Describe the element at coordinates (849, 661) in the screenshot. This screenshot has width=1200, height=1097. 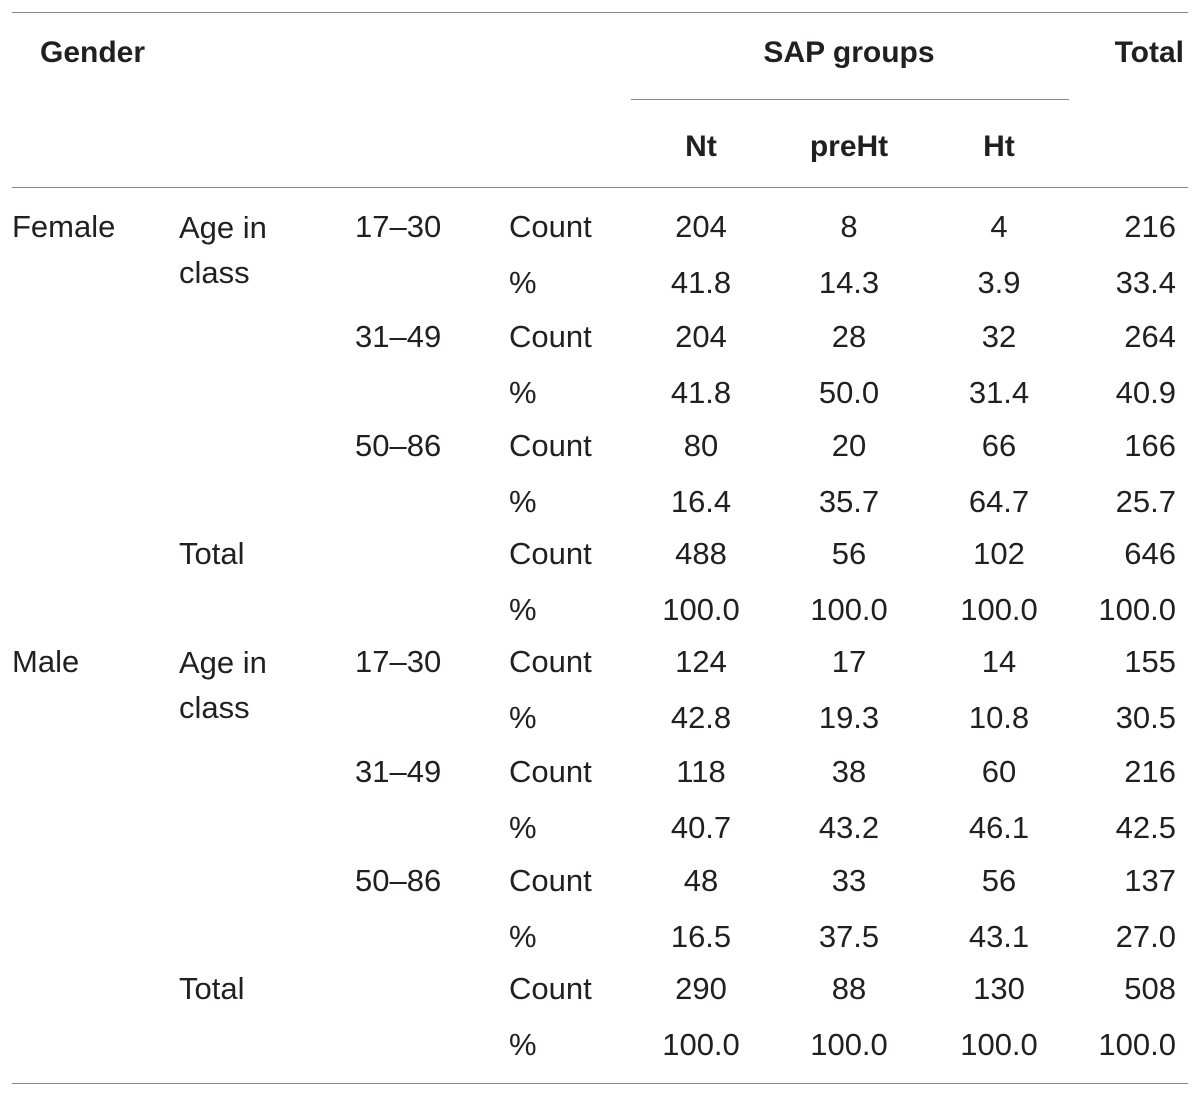
I see `count-value: 17` at that location.